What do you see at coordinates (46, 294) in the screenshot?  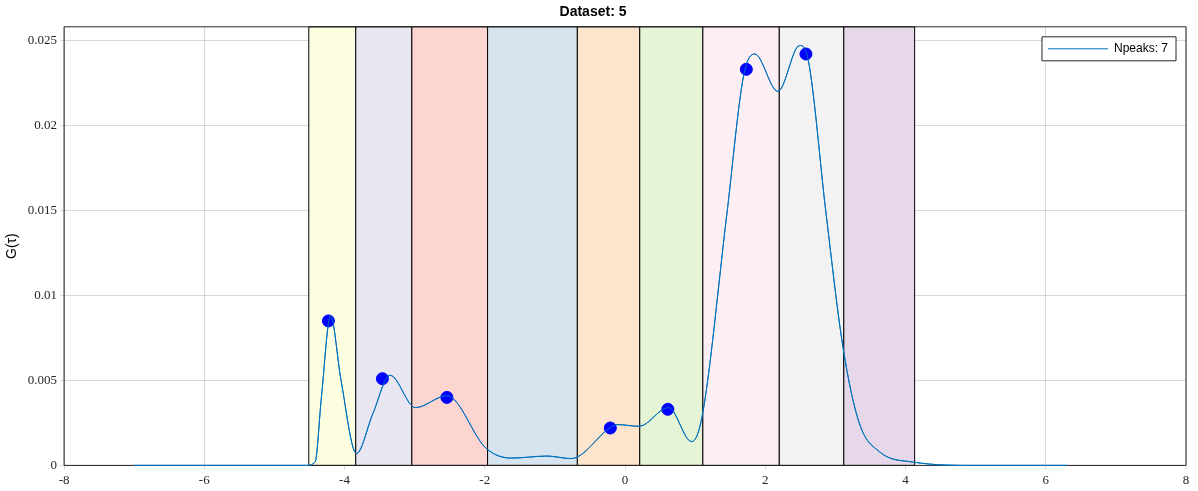 I see `y-tick-label: 0.01` at bounding box center [46, 294].